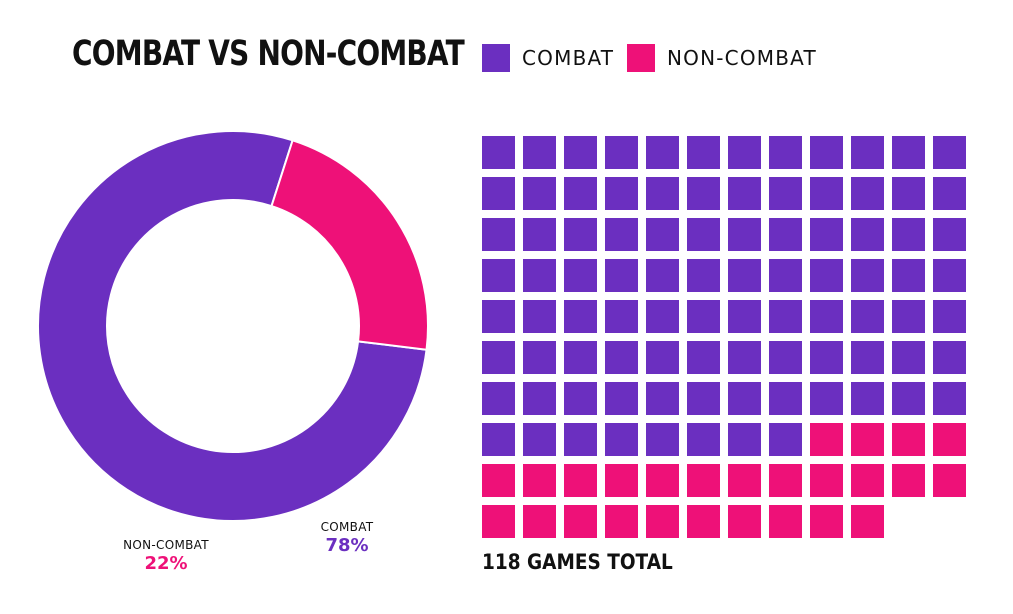 Image resolution: width=1013 pixels, height=614 pixels. I want to click on legend-swatch-noncombat, so click(641, 58).